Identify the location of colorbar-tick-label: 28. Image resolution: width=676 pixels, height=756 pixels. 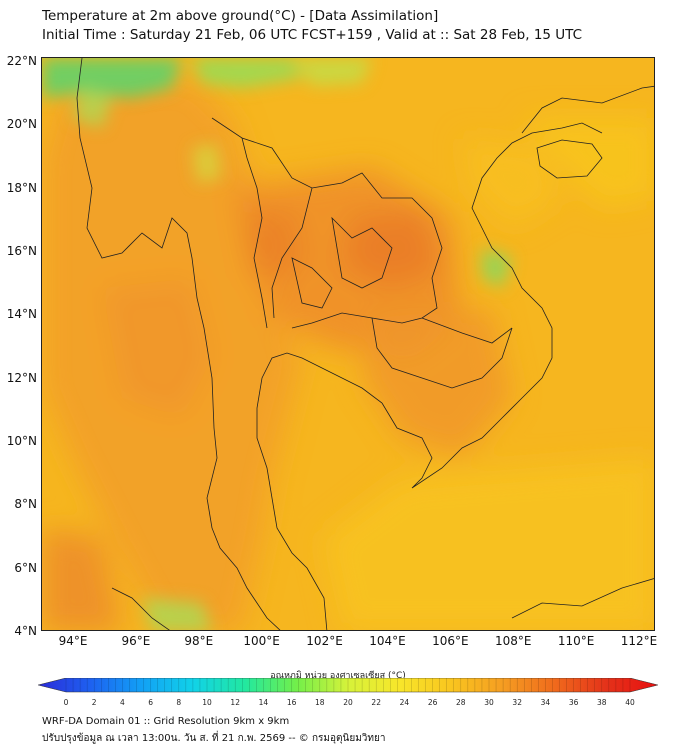
(461, 702).